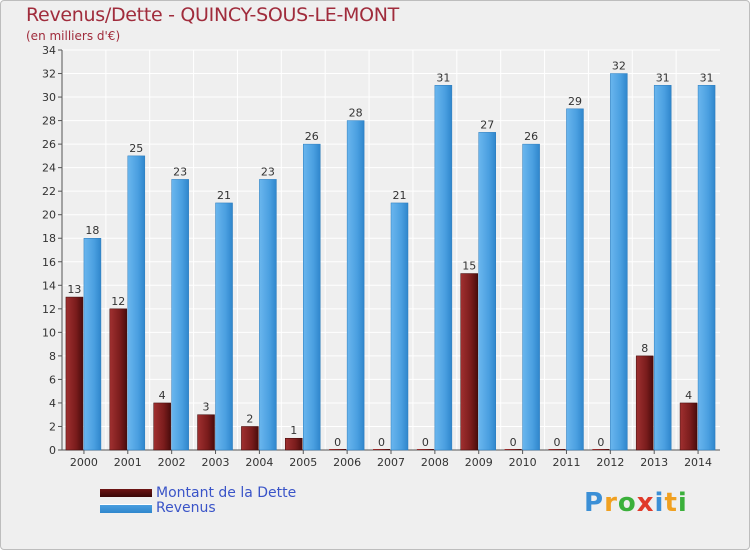 The width and height of the screenshot is (750, 550). What do you see at coordinates (479, 462) in the screenshot?
I see `x-tick-label: 2009` at bounding box center [479, 462].